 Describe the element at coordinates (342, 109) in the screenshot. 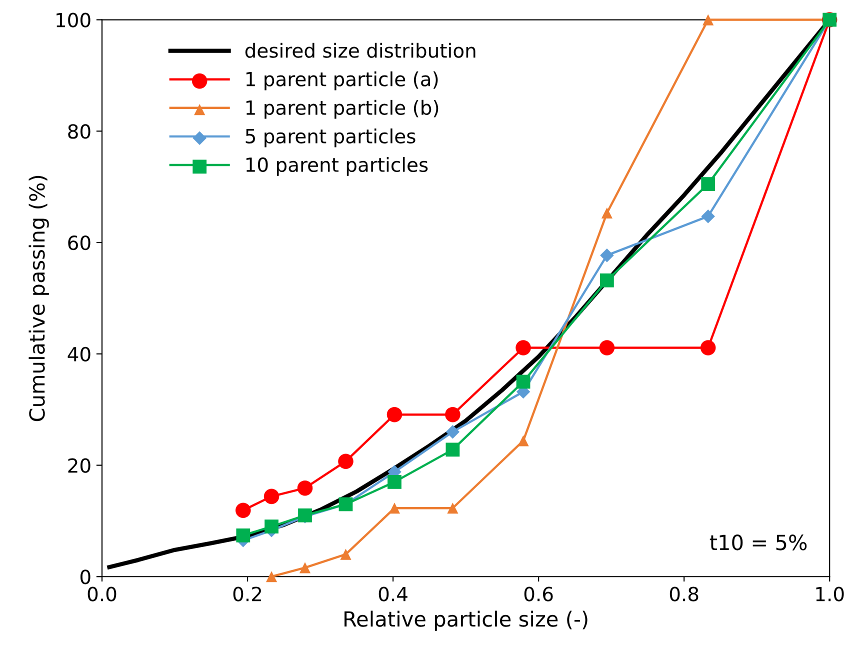

I see `legend-label: 1 parent particle (b)` at that location.